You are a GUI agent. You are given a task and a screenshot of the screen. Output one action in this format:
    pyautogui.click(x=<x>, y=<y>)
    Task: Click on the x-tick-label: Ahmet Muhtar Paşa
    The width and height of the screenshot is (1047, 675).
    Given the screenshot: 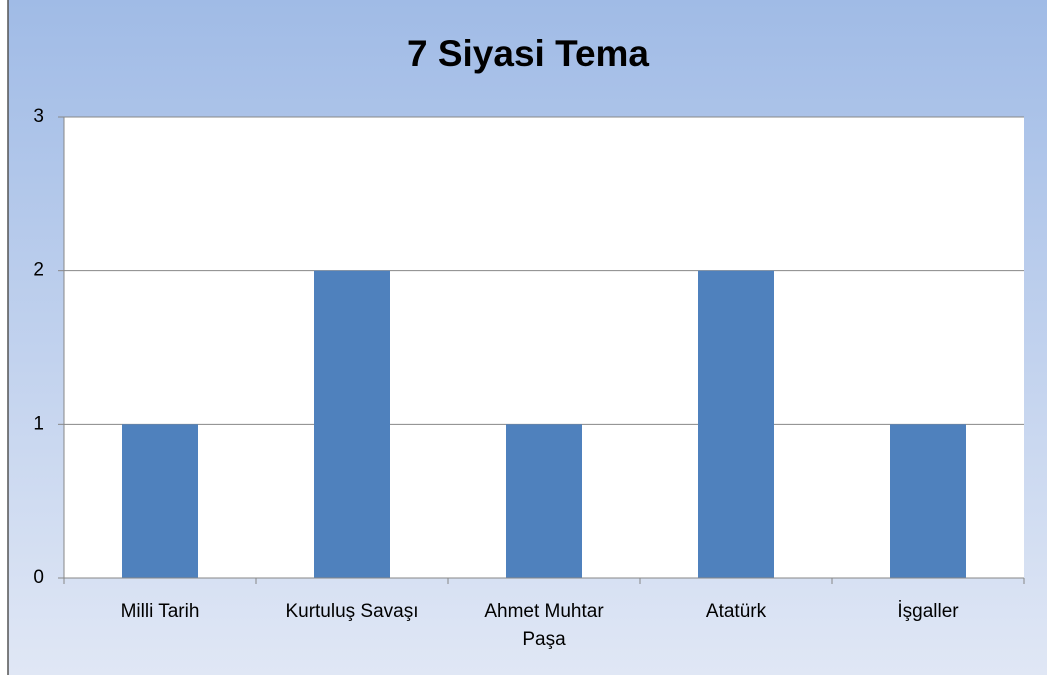 What is the action you would take?
    pyautogui.click(x=544, y=625)
    